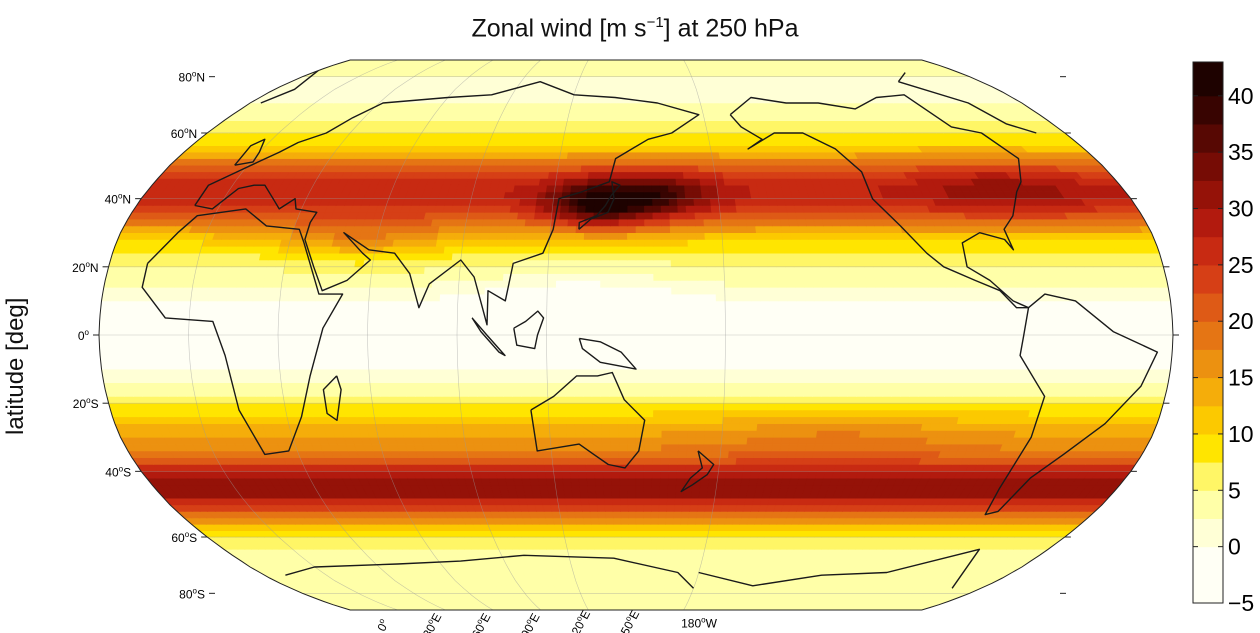 The width and height of the screenshot is (1260, 633). I want to click on lon-tick-label: 0o, so click(382, 624).